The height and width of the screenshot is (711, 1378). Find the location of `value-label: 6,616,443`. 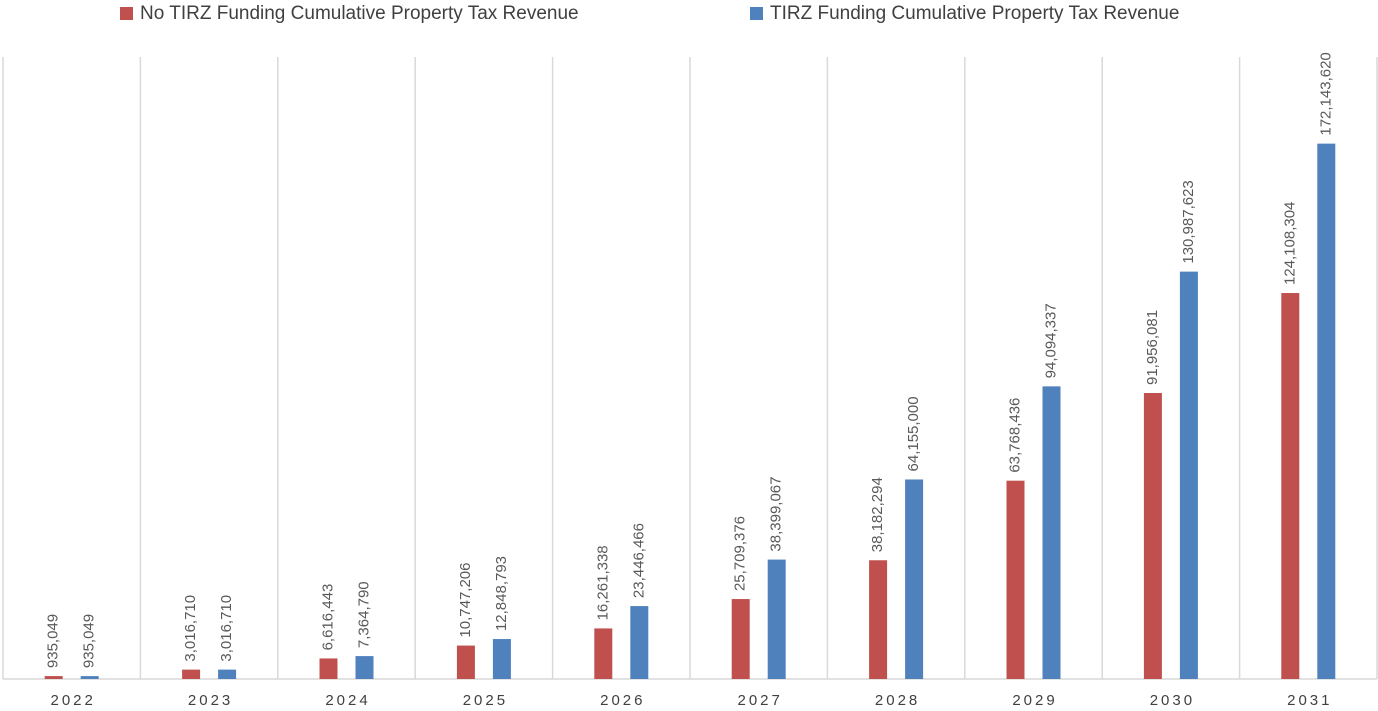

value-label: 6,616,443 is located at coordinates (327, 617).